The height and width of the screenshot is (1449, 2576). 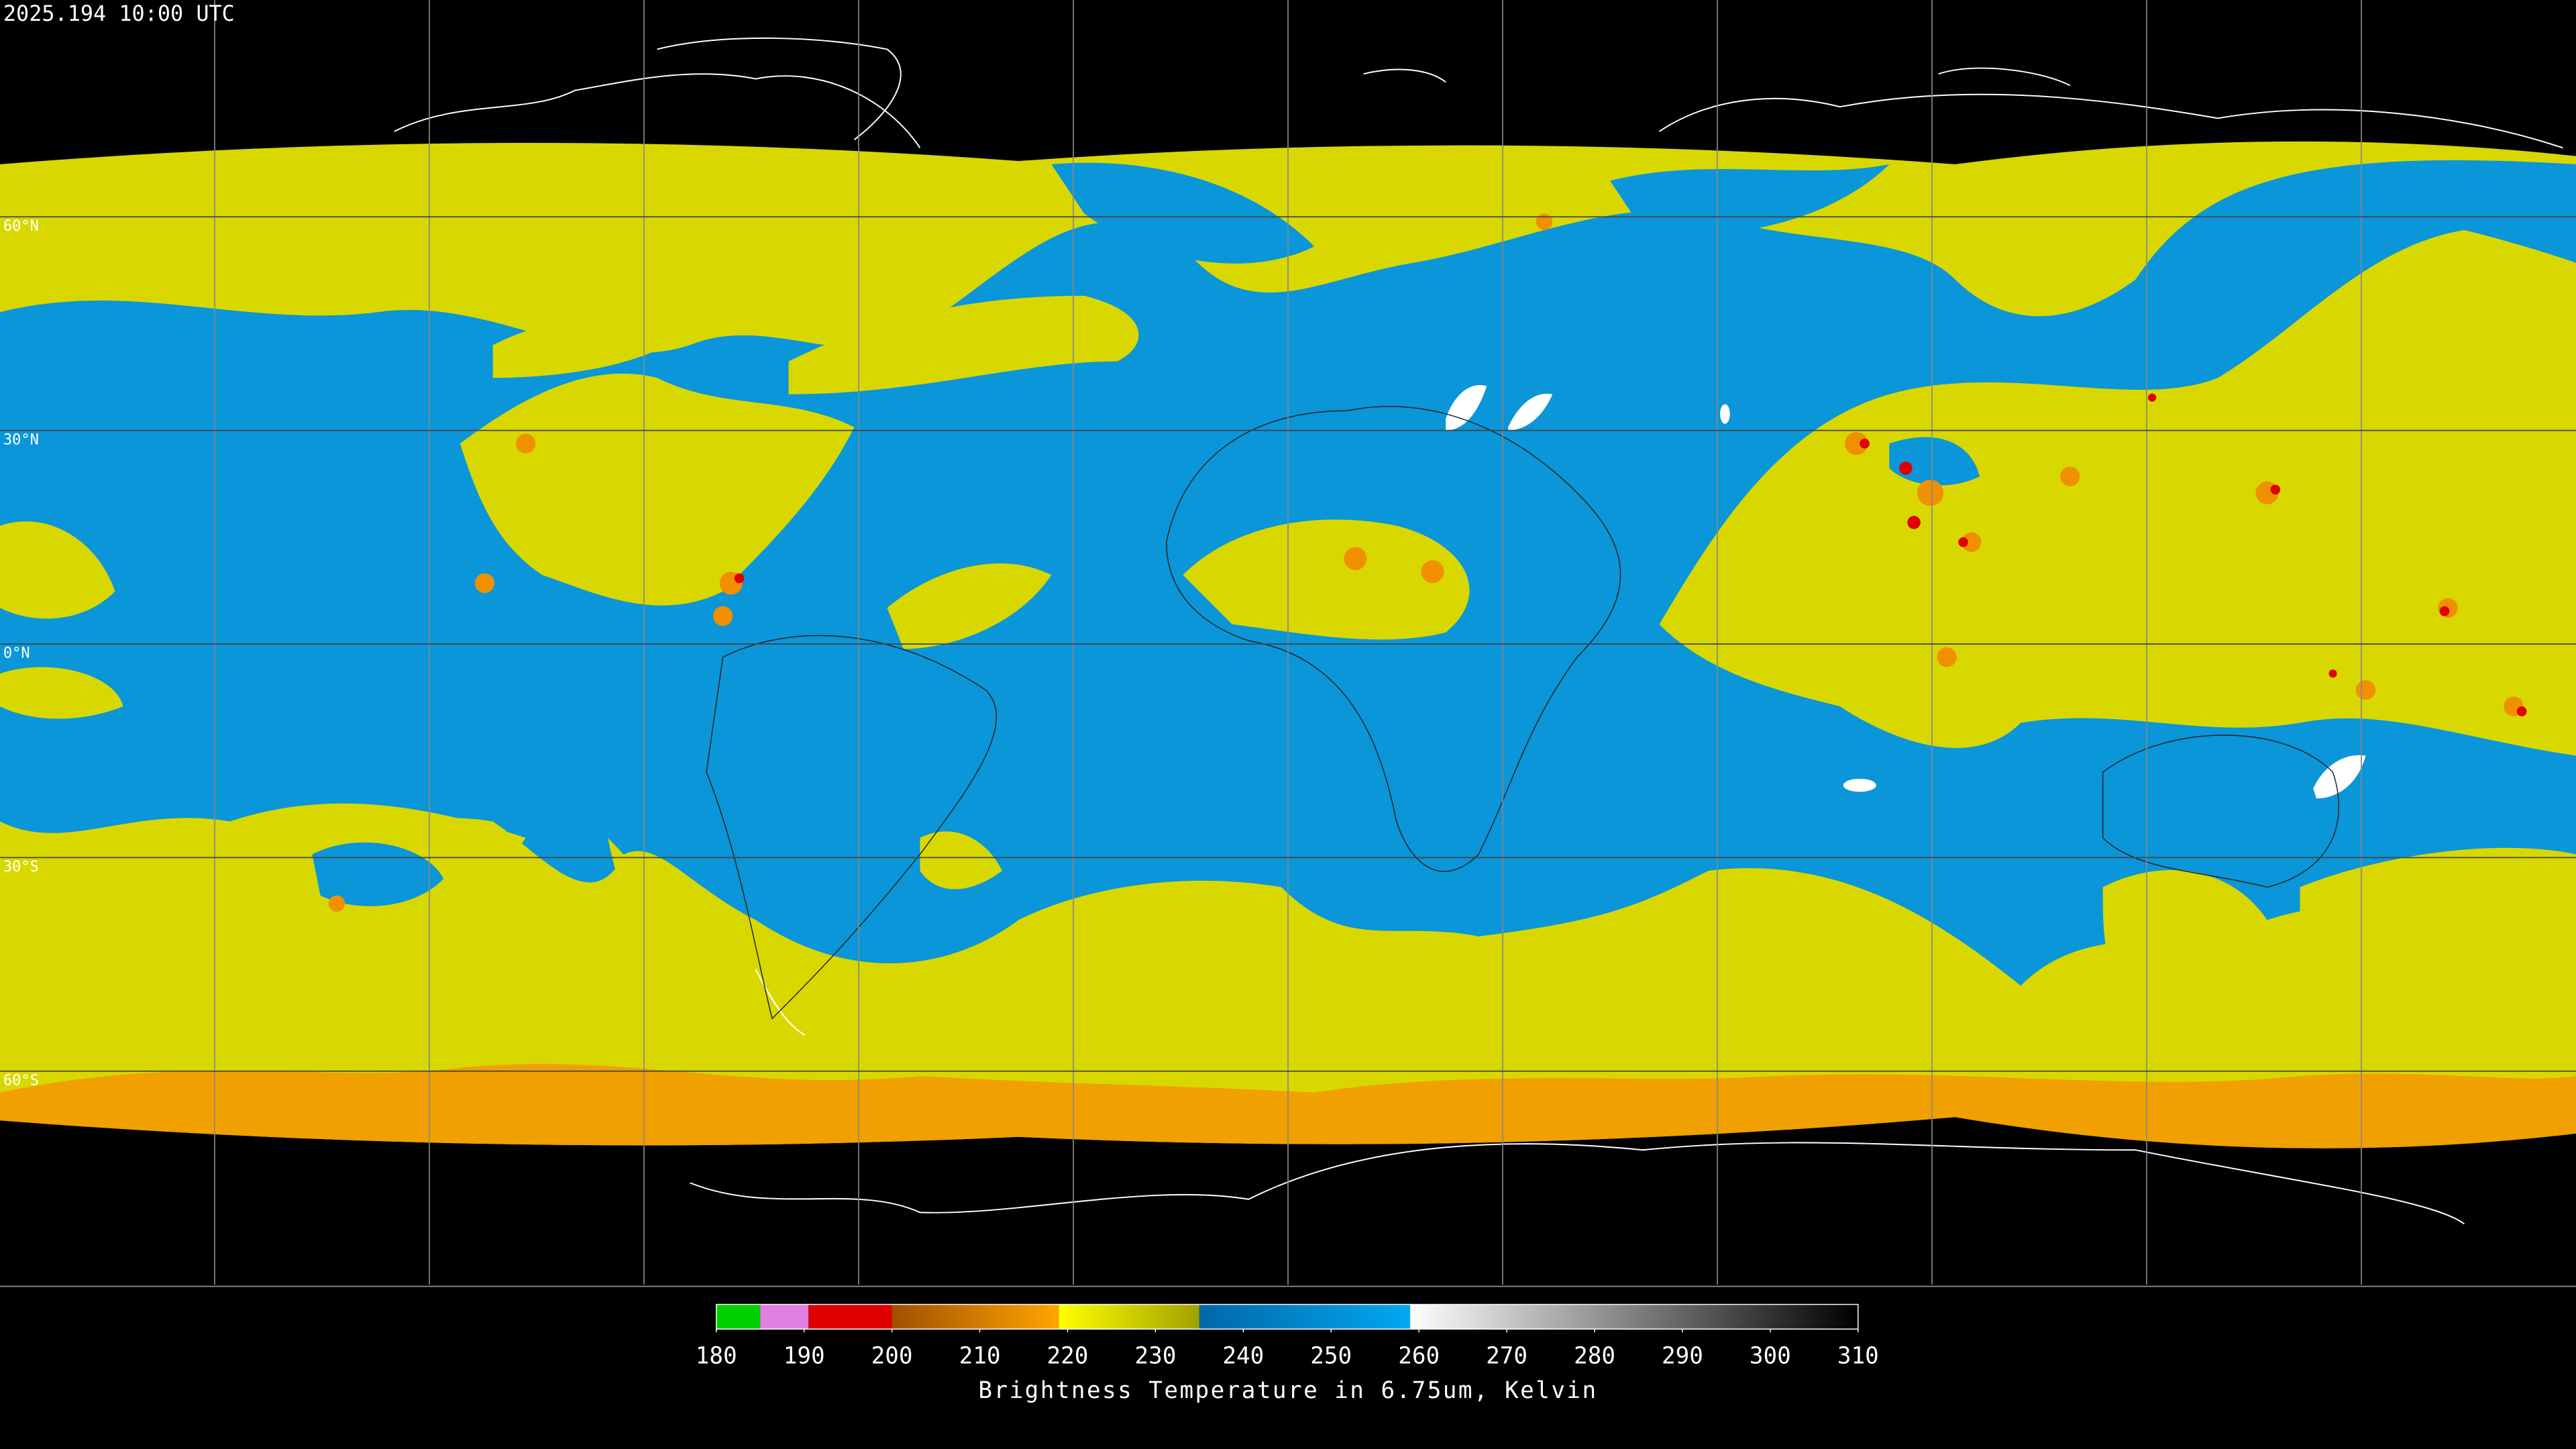 I want to click on colorbar-frame, so click(x=1287, y=1316).